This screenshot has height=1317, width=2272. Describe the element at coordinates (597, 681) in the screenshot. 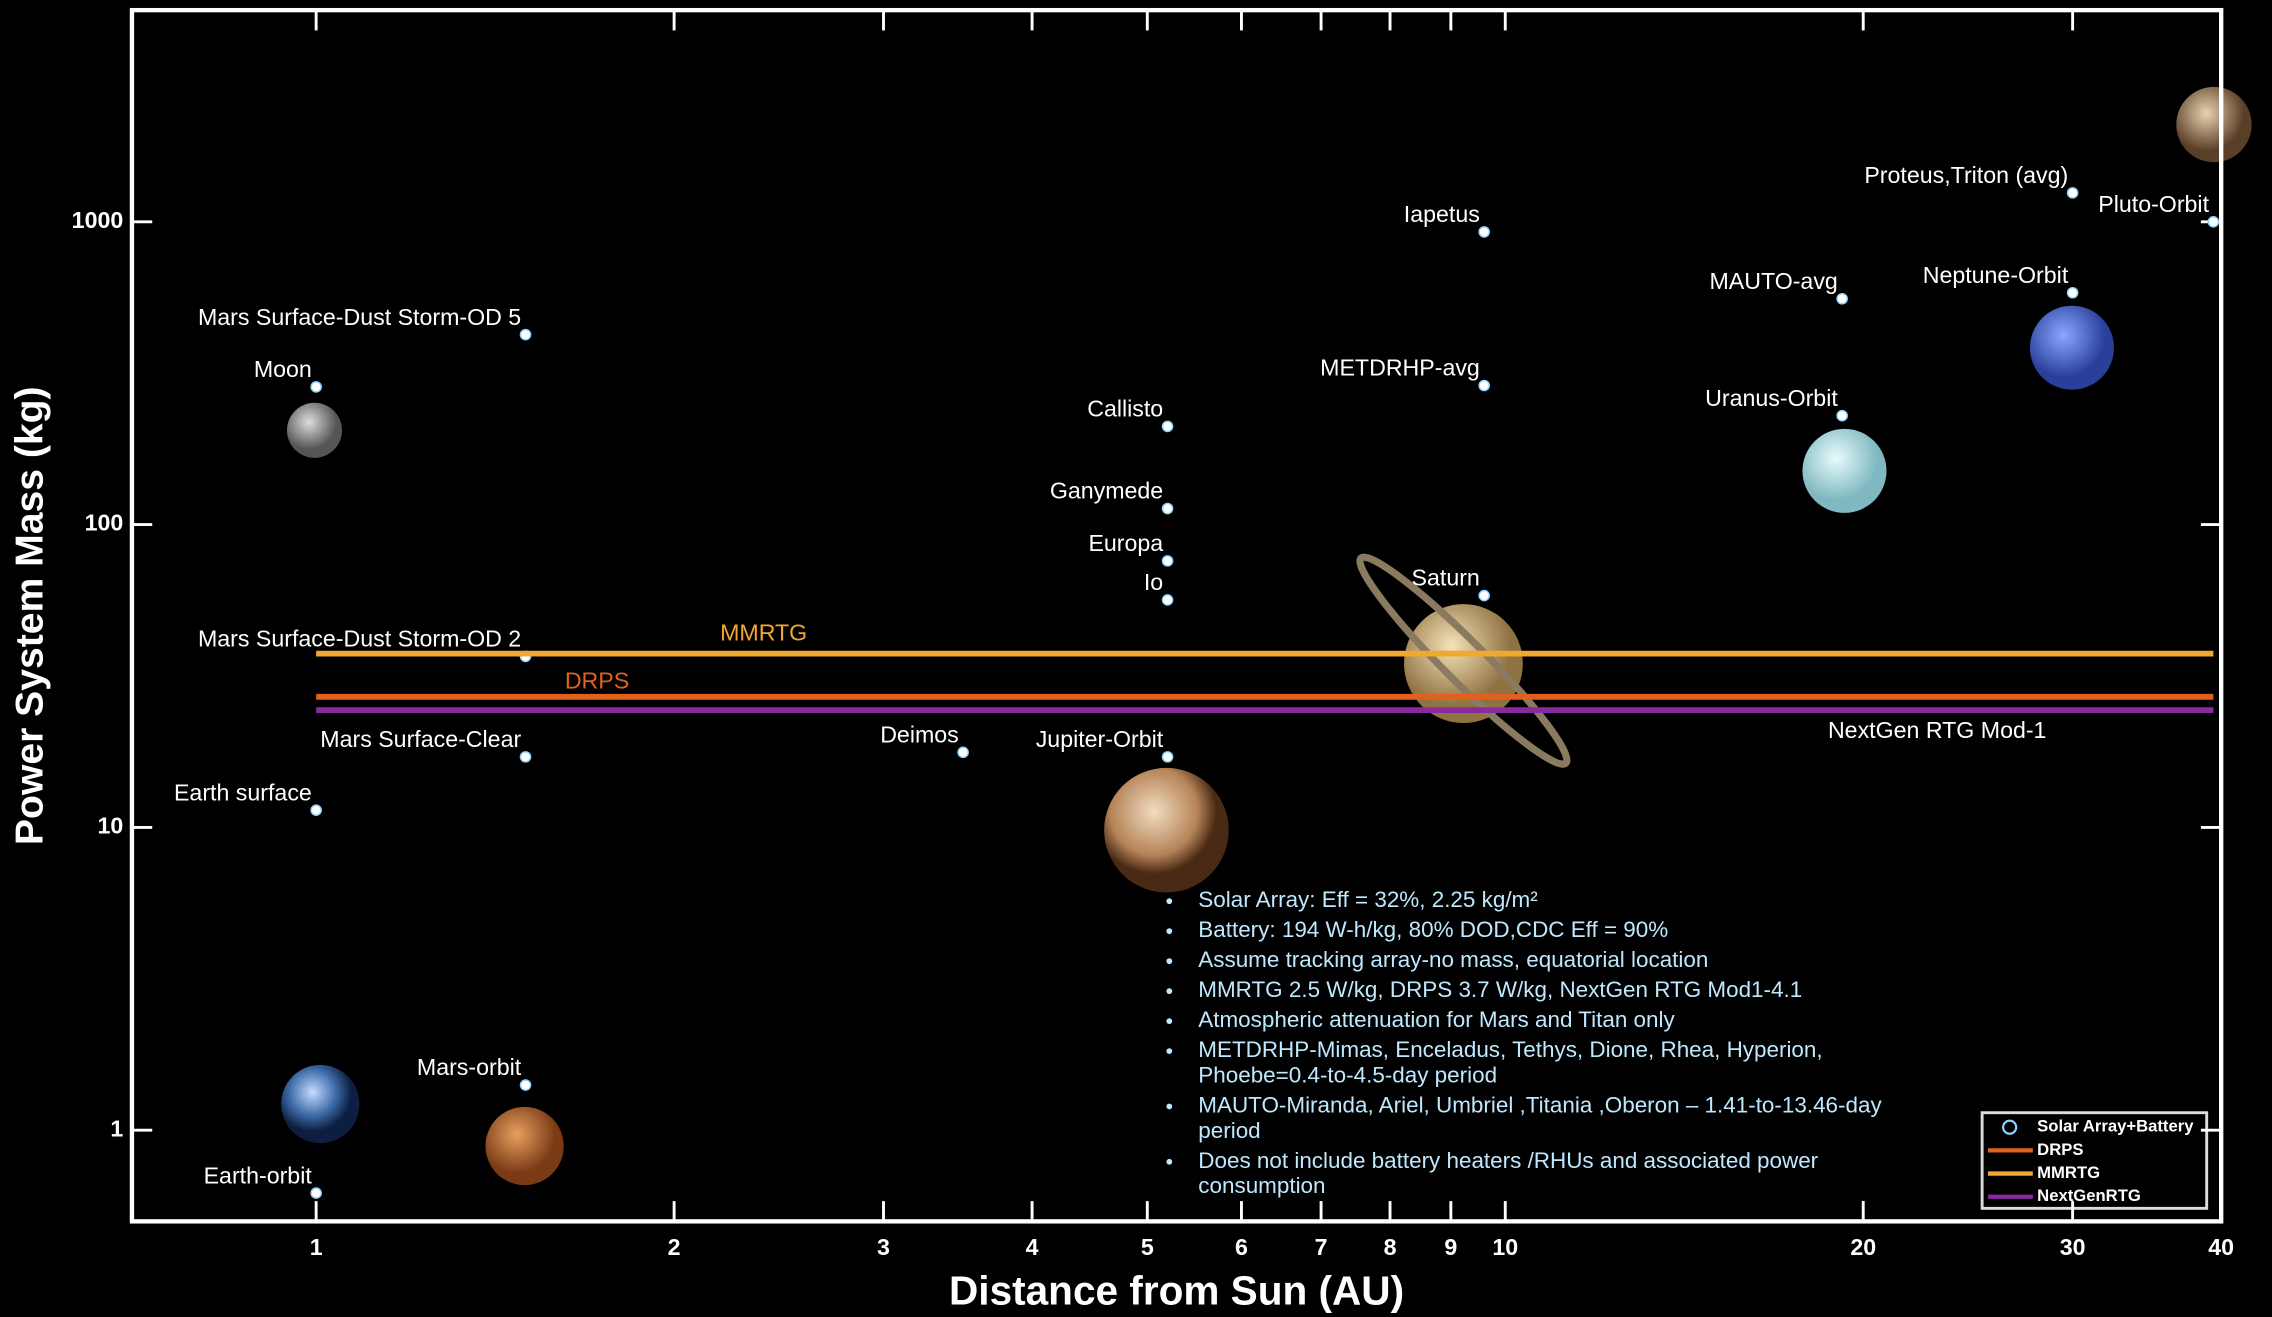

I see `line-label: DRPS` at that location.